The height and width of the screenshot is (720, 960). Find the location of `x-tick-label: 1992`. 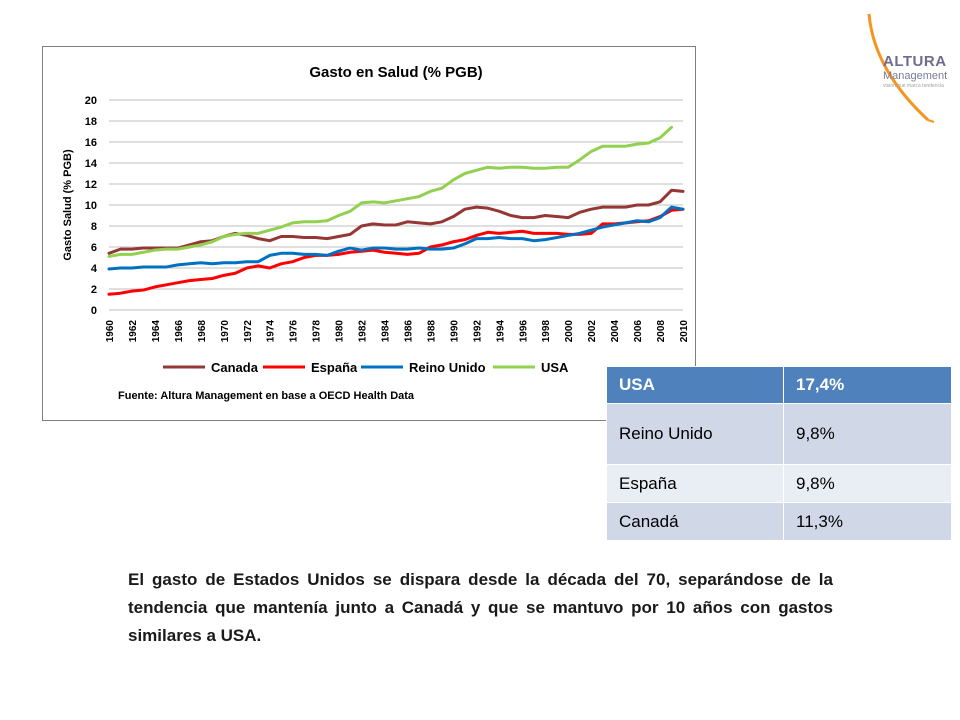

x-tick-label: 1992 is located at coordinates (477, 331).